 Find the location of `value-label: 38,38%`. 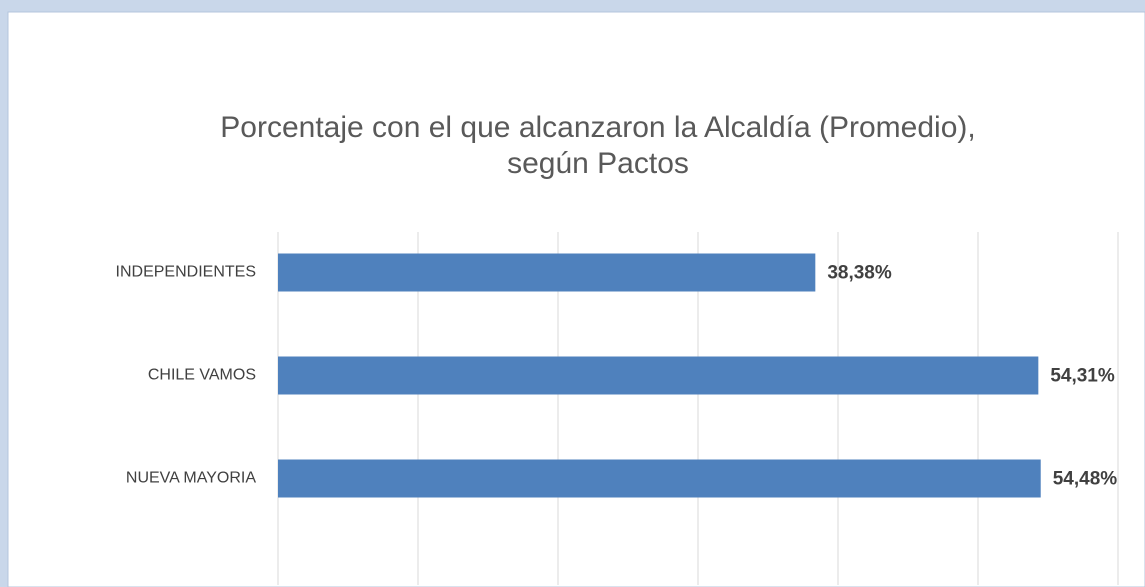

value-label: 38,38% is located at coordinates (859, 273).